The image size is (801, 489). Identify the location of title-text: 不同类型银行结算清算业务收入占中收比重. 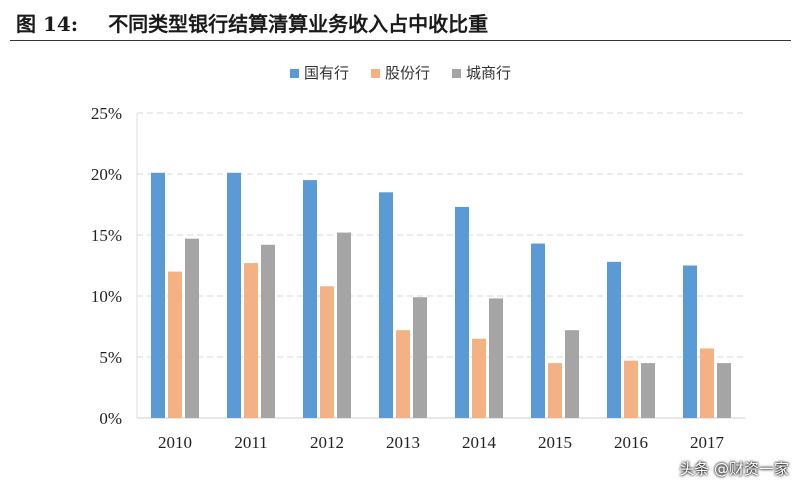
(298, 24).